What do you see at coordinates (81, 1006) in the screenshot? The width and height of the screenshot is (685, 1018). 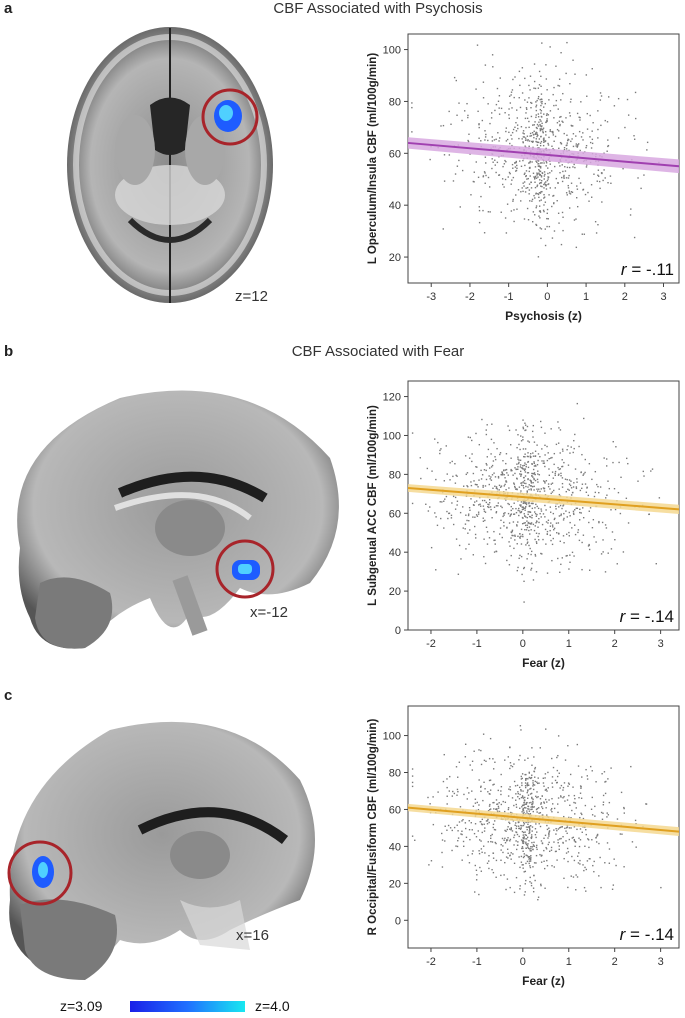 I see `colorbar-low-label: z=3.09` at bounding box center [81, 1006].